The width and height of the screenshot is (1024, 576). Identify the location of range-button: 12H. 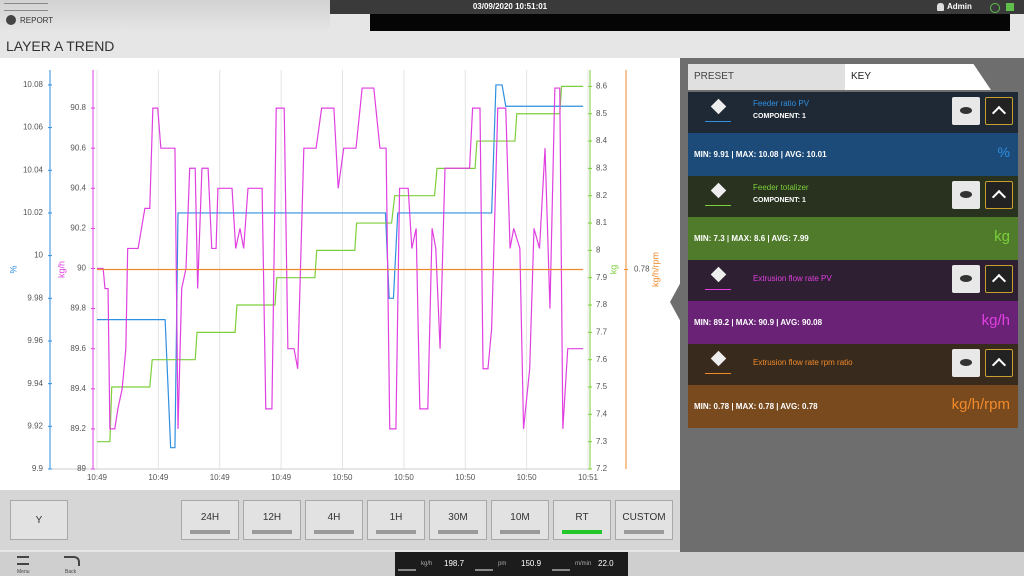
(272, 520).